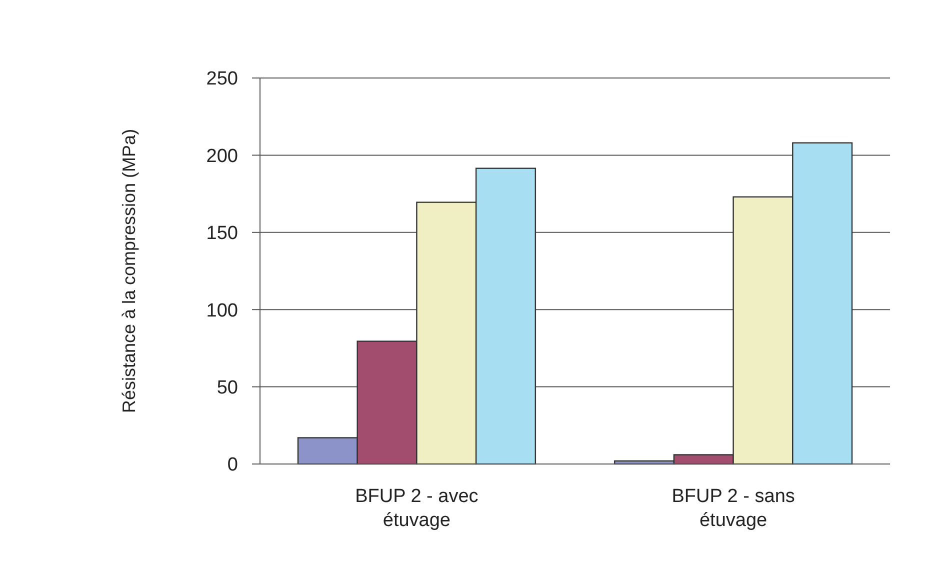  I want to click on y-tick-label: 200, so click(222, 156).